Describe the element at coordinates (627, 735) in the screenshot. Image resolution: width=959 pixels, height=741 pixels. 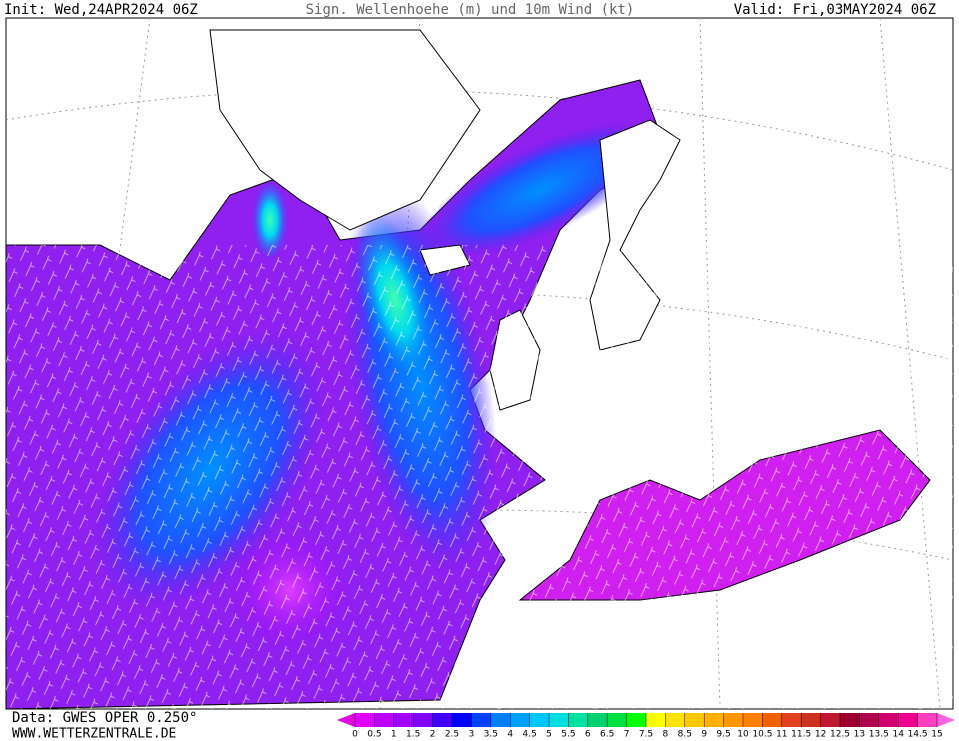
I see `colorbar-label: 7` at that location.